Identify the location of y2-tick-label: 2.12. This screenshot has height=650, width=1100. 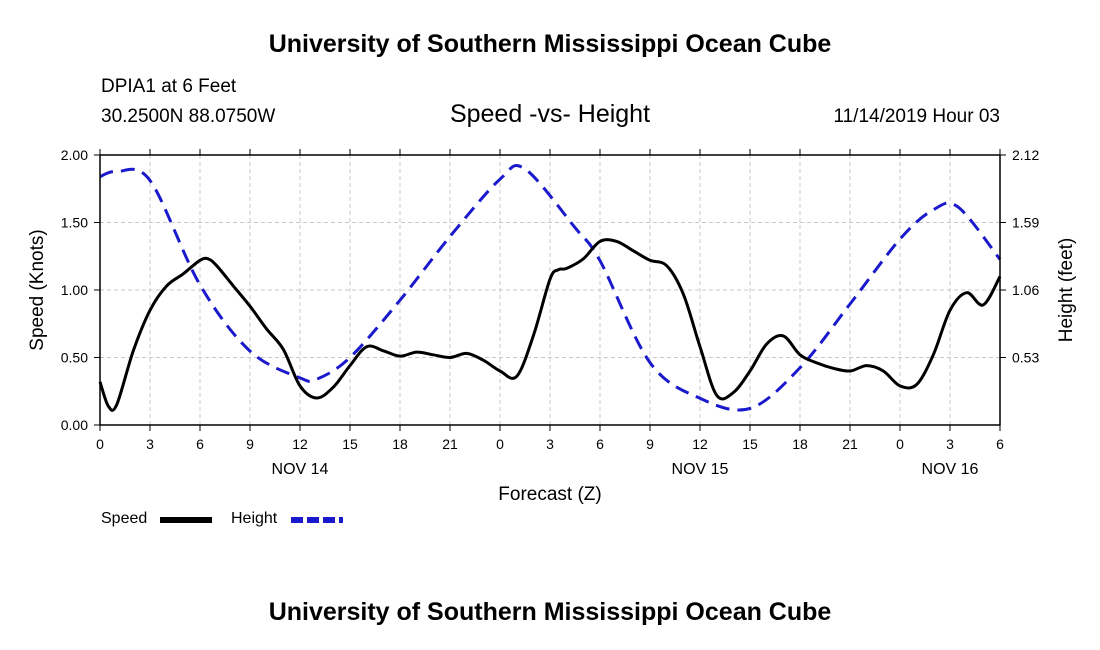
(1025, 155).